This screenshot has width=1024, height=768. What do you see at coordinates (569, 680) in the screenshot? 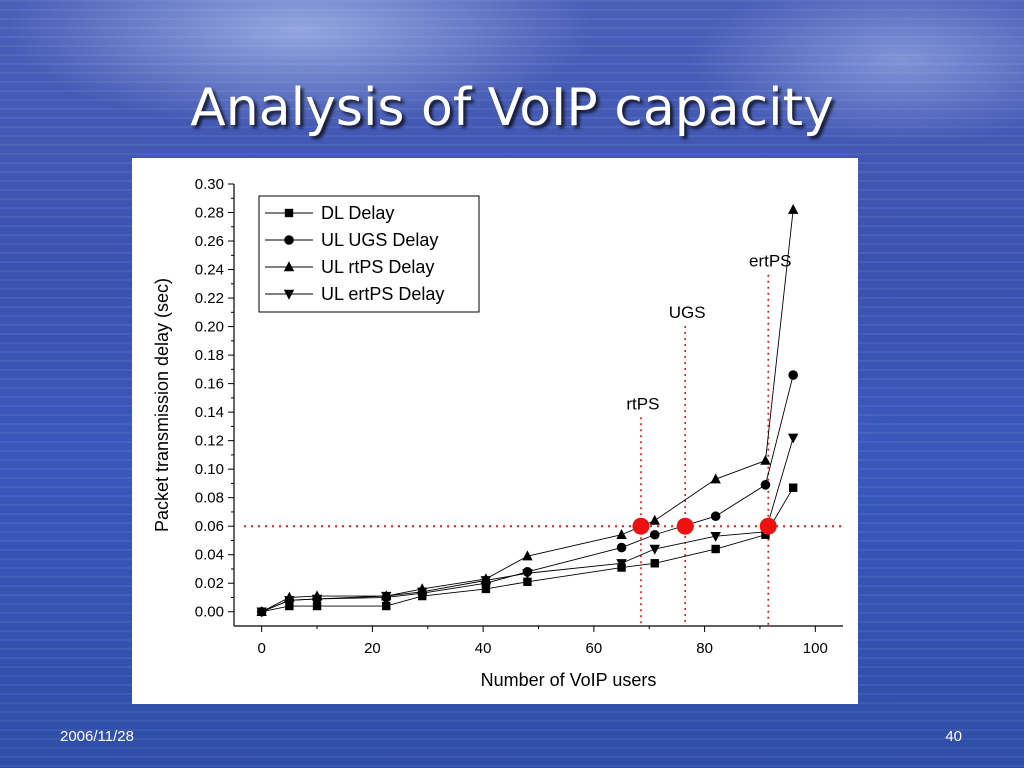
I see `x-axis-title: Number of VoIP users` at bounding box center [569, 680].